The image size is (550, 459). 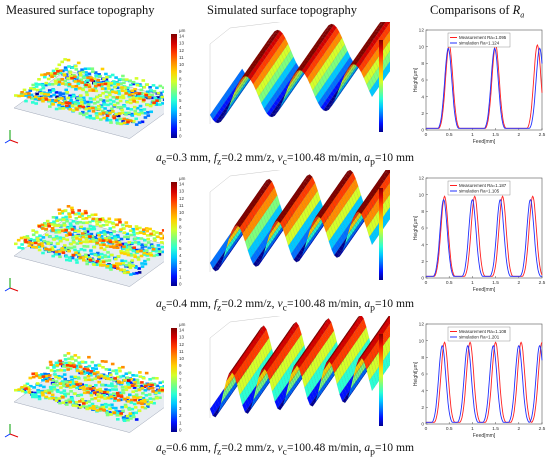 What do you see at coordinates (416, 373) in the screenshot?
I see `y-axis-label: Height[μm]` at bounding box center [416, 373].